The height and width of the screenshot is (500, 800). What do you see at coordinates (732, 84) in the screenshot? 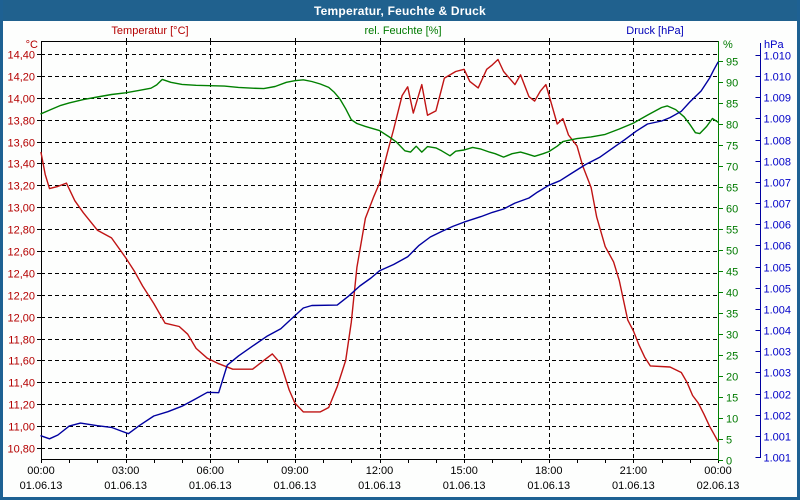
I see `humidity-tick-label: 90` at bounding box center [732, 84].